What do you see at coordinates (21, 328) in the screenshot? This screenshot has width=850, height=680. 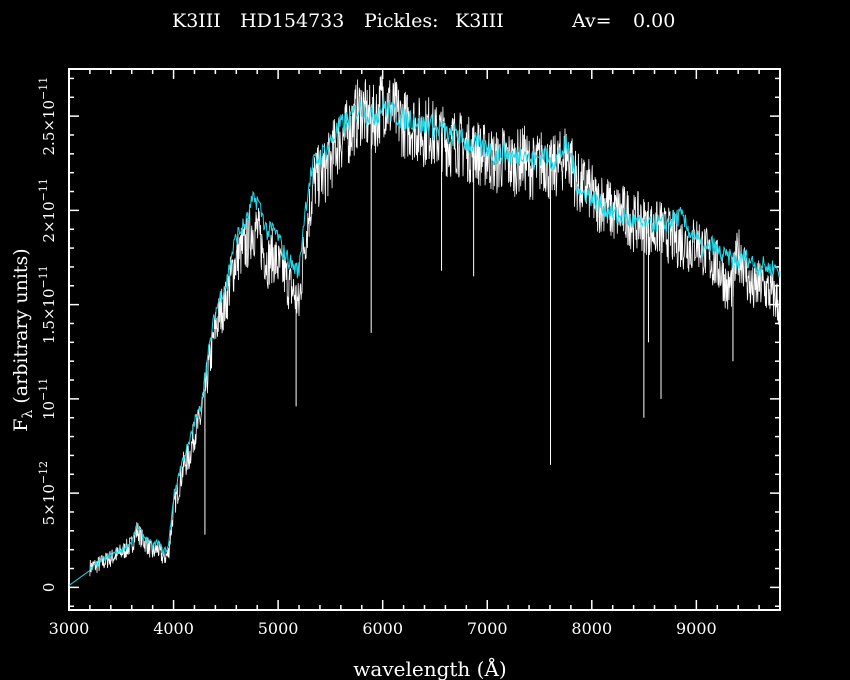 I see `y-axis-label-rest: (arbitrary units)` at bounding box center [21, 328].